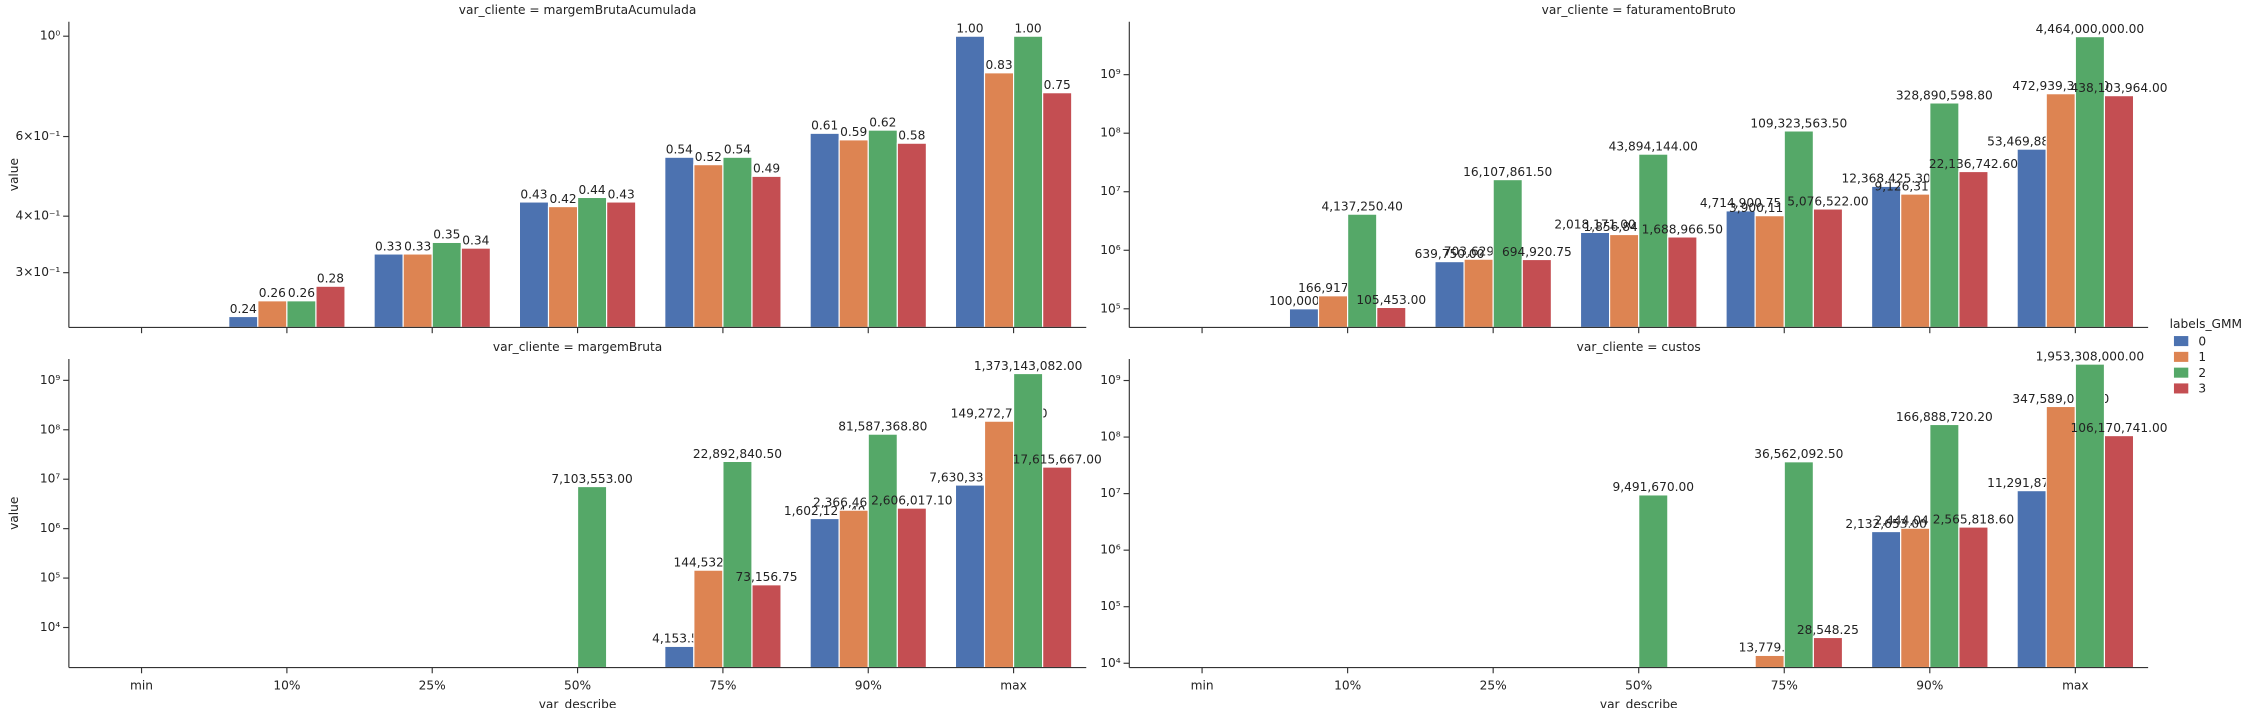 The image size is (2250, 708). Describe the element at coordinates (1740, 203) in the screenshot. I see `value-label: 4,714,900.75` at that location.